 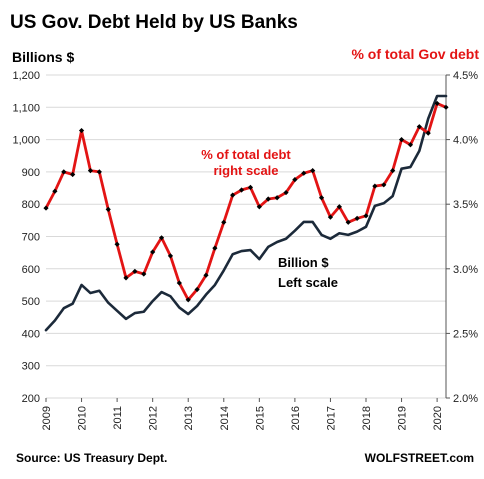 I want to click on brand-label: WOLFSTREET.com, so click(x=419, y=458).